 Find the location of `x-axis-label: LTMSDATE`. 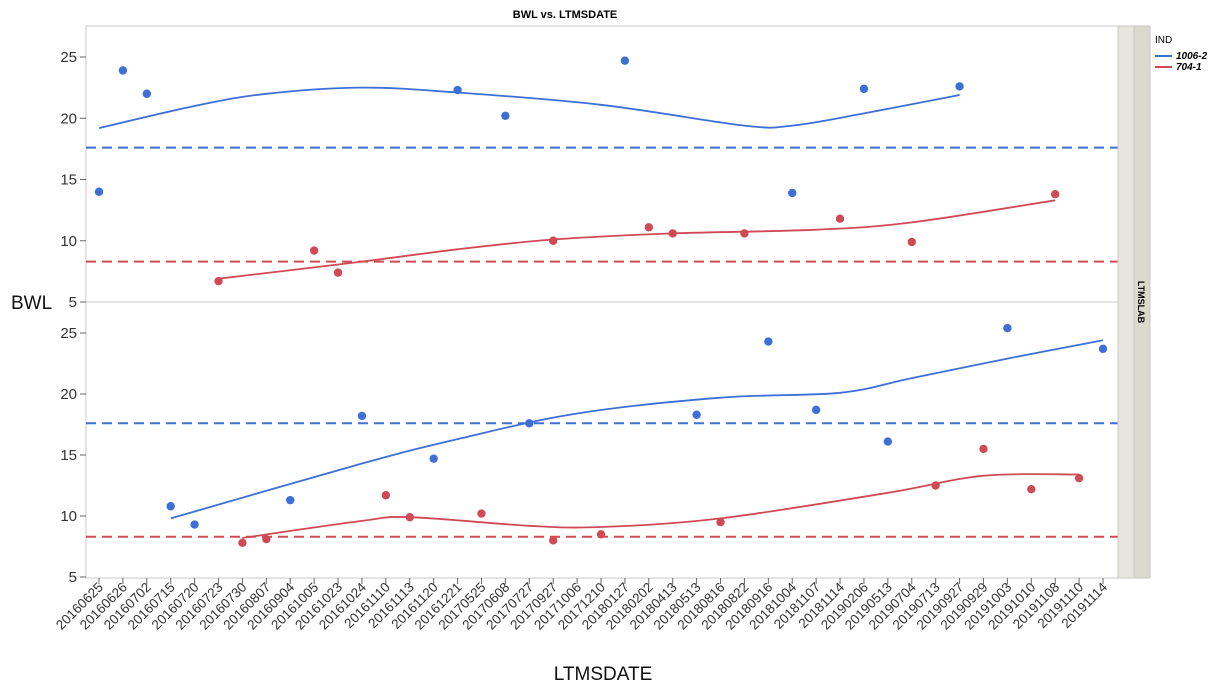

x-axis-label: LTMSDATE is located at coordinates (603, 674).